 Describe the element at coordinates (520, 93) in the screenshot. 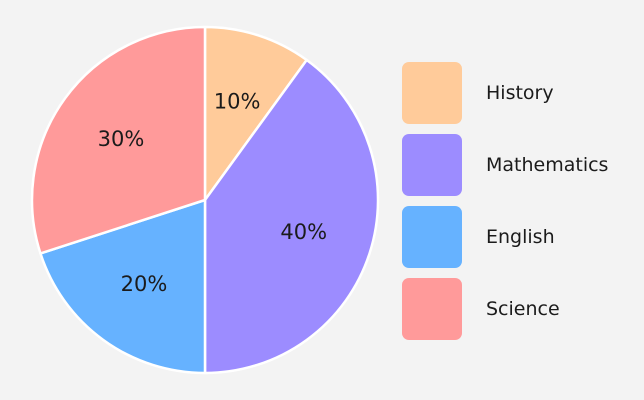

I see `legend-label-history: History` at that location.